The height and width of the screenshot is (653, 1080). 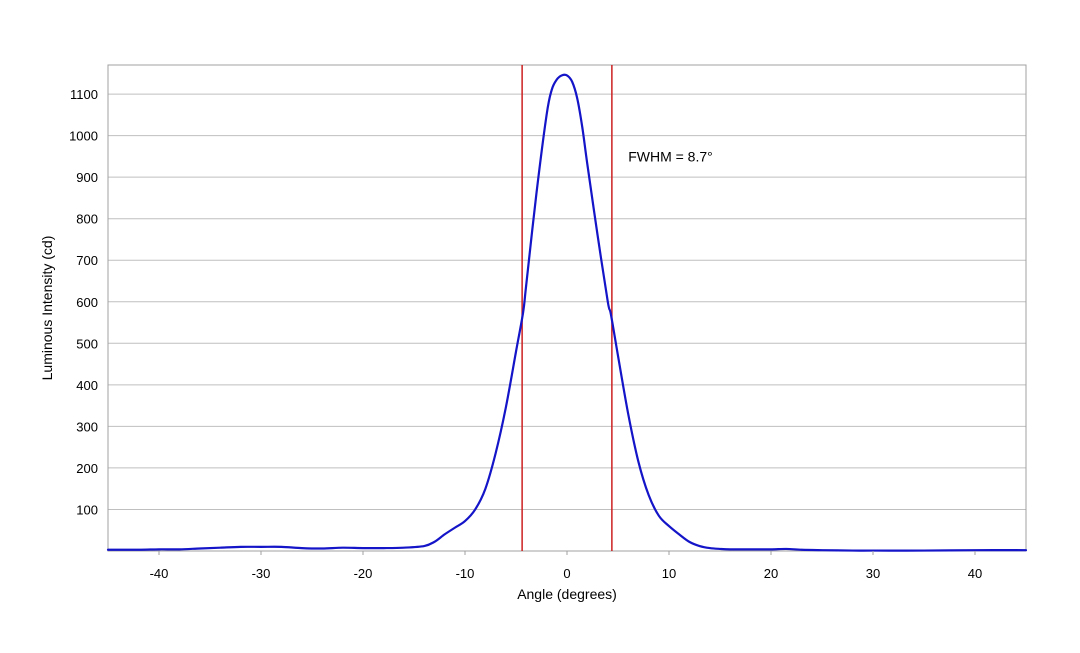 I want to click on y-tick-label: 800, so click(x=87, y=219).